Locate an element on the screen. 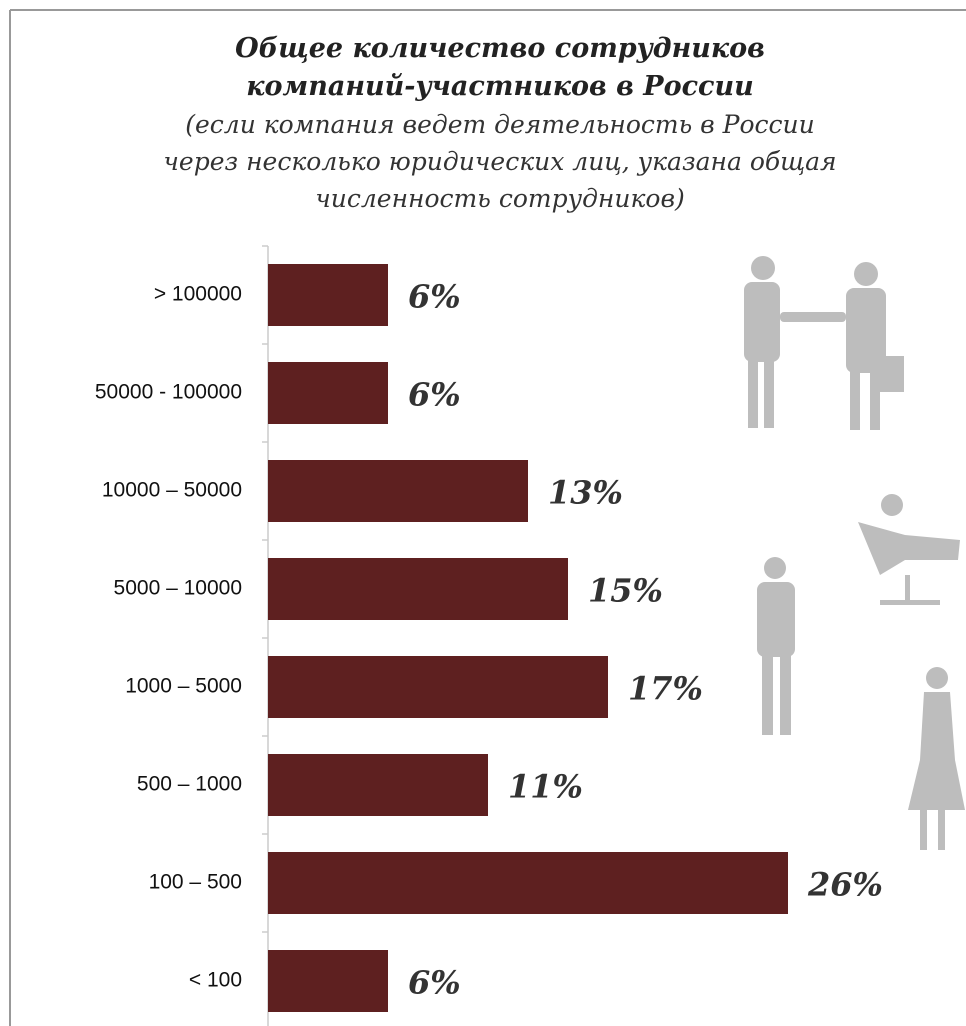  y-tick-label: 5000 – 10000 is located at coordinates (178, 588).